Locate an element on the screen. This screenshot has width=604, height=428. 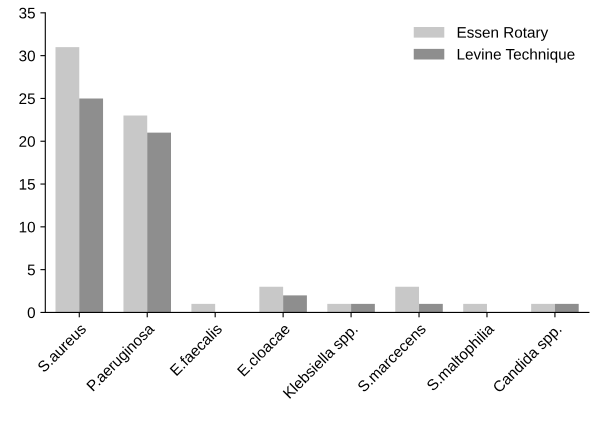
y-tick-label: 5 is located at coordinates (31, 270).